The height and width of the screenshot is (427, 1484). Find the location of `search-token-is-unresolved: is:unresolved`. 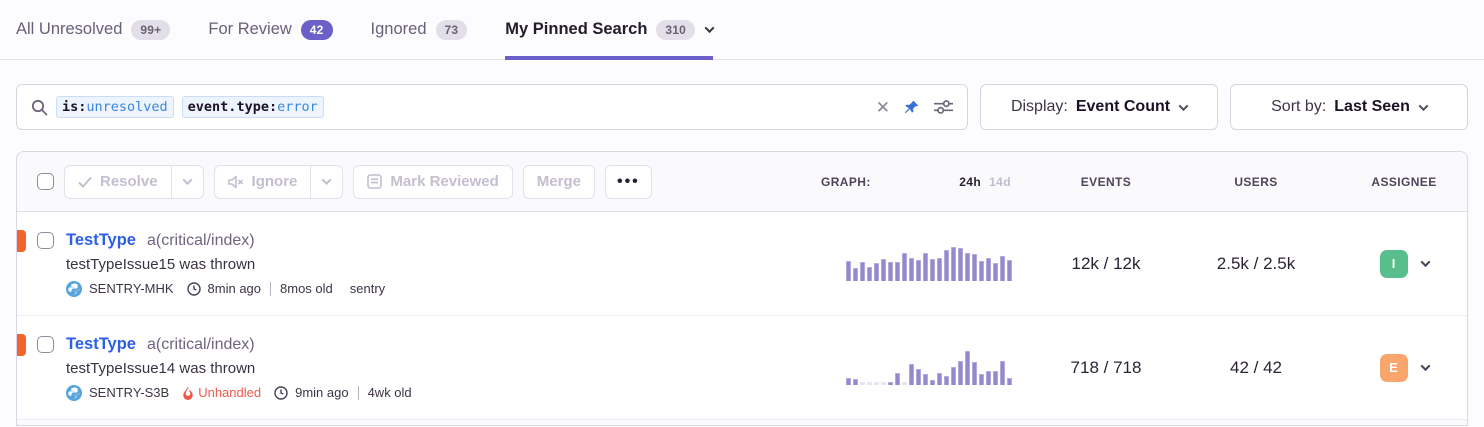

search-token-is-unresolved: is:unresolved is located at coordinates (115, 107).